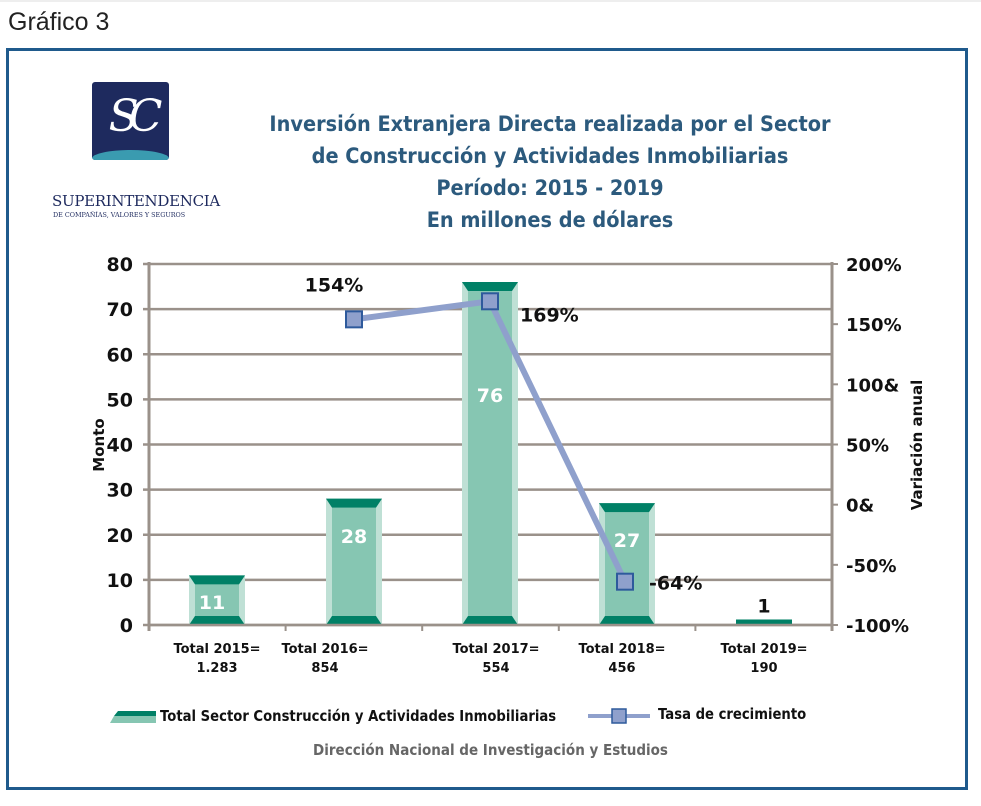  I want to click on legend-bar-swatch-icon, so click(133, 717).